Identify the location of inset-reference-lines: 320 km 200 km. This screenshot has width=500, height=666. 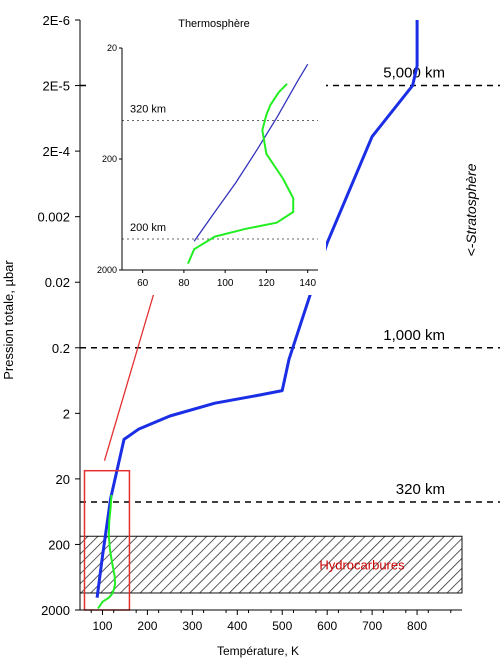
(220, 172).